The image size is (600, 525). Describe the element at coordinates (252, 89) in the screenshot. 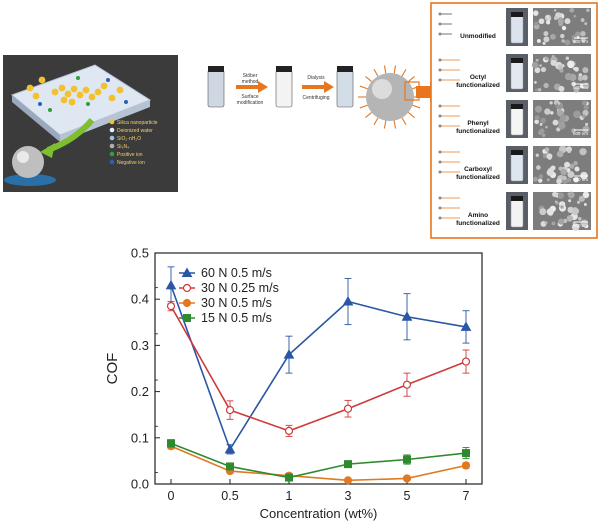

I see `process-arrow-1: Stöber method Surface modification` at that location.